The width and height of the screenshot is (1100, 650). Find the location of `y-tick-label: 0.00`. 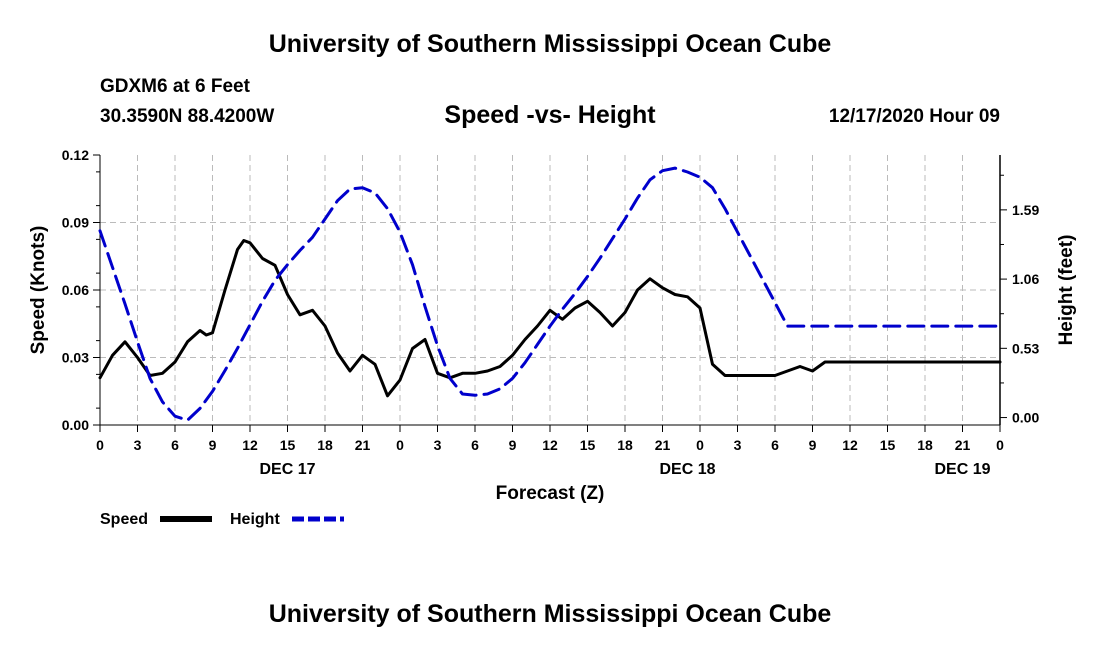

y-tick-label: 0.00 is located at coordinates (75, 425).